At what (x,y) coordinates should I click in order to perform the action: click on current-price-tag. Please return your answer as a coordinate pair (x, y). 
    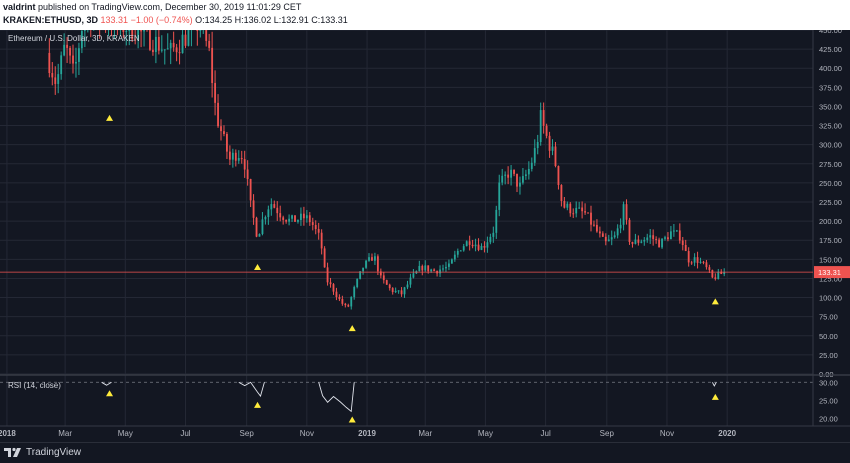
    Looking at the image, I should click on (832, 272).